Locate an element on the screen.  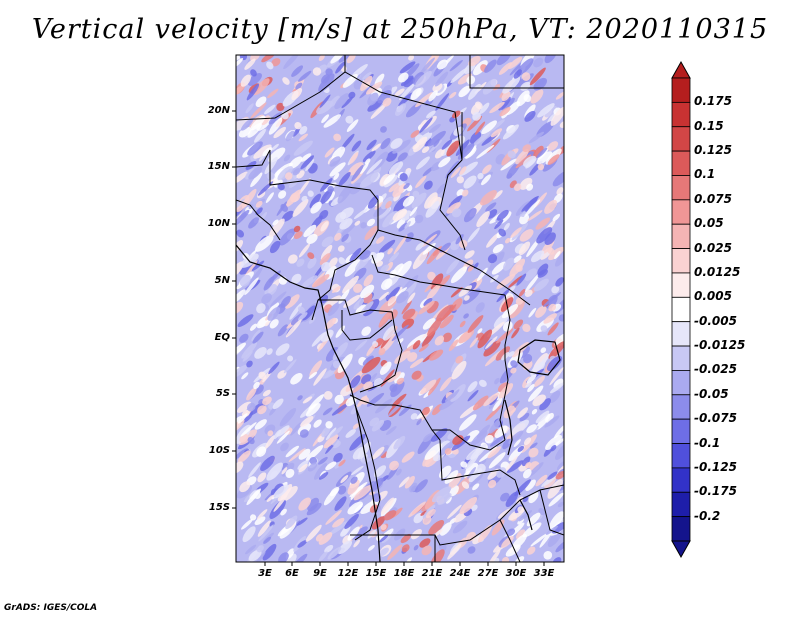
lon-label: 12E is located at coordinates (348, 573).